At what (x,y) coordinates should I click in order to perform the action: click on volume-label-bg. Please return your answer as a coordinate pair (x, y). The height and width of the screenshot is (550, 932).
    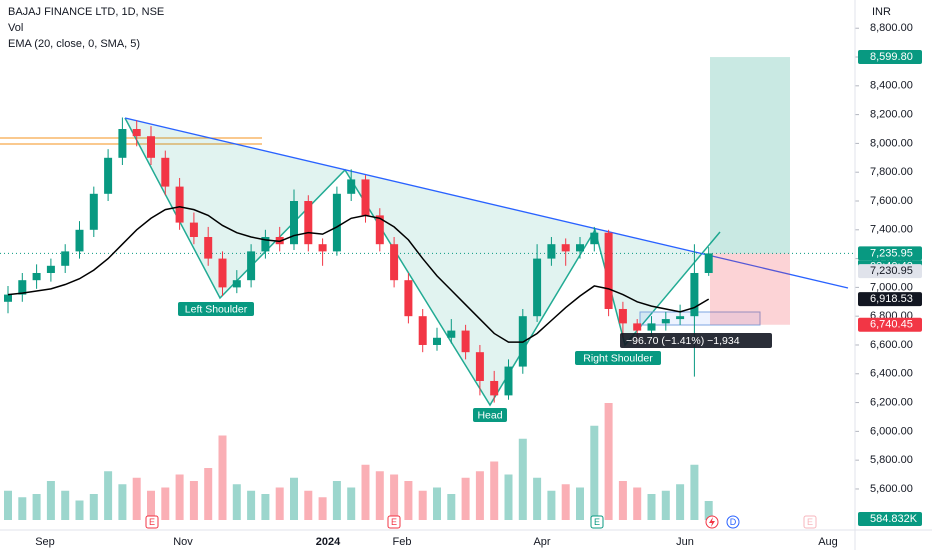
    Looking at the image, I should click on (890, 519).